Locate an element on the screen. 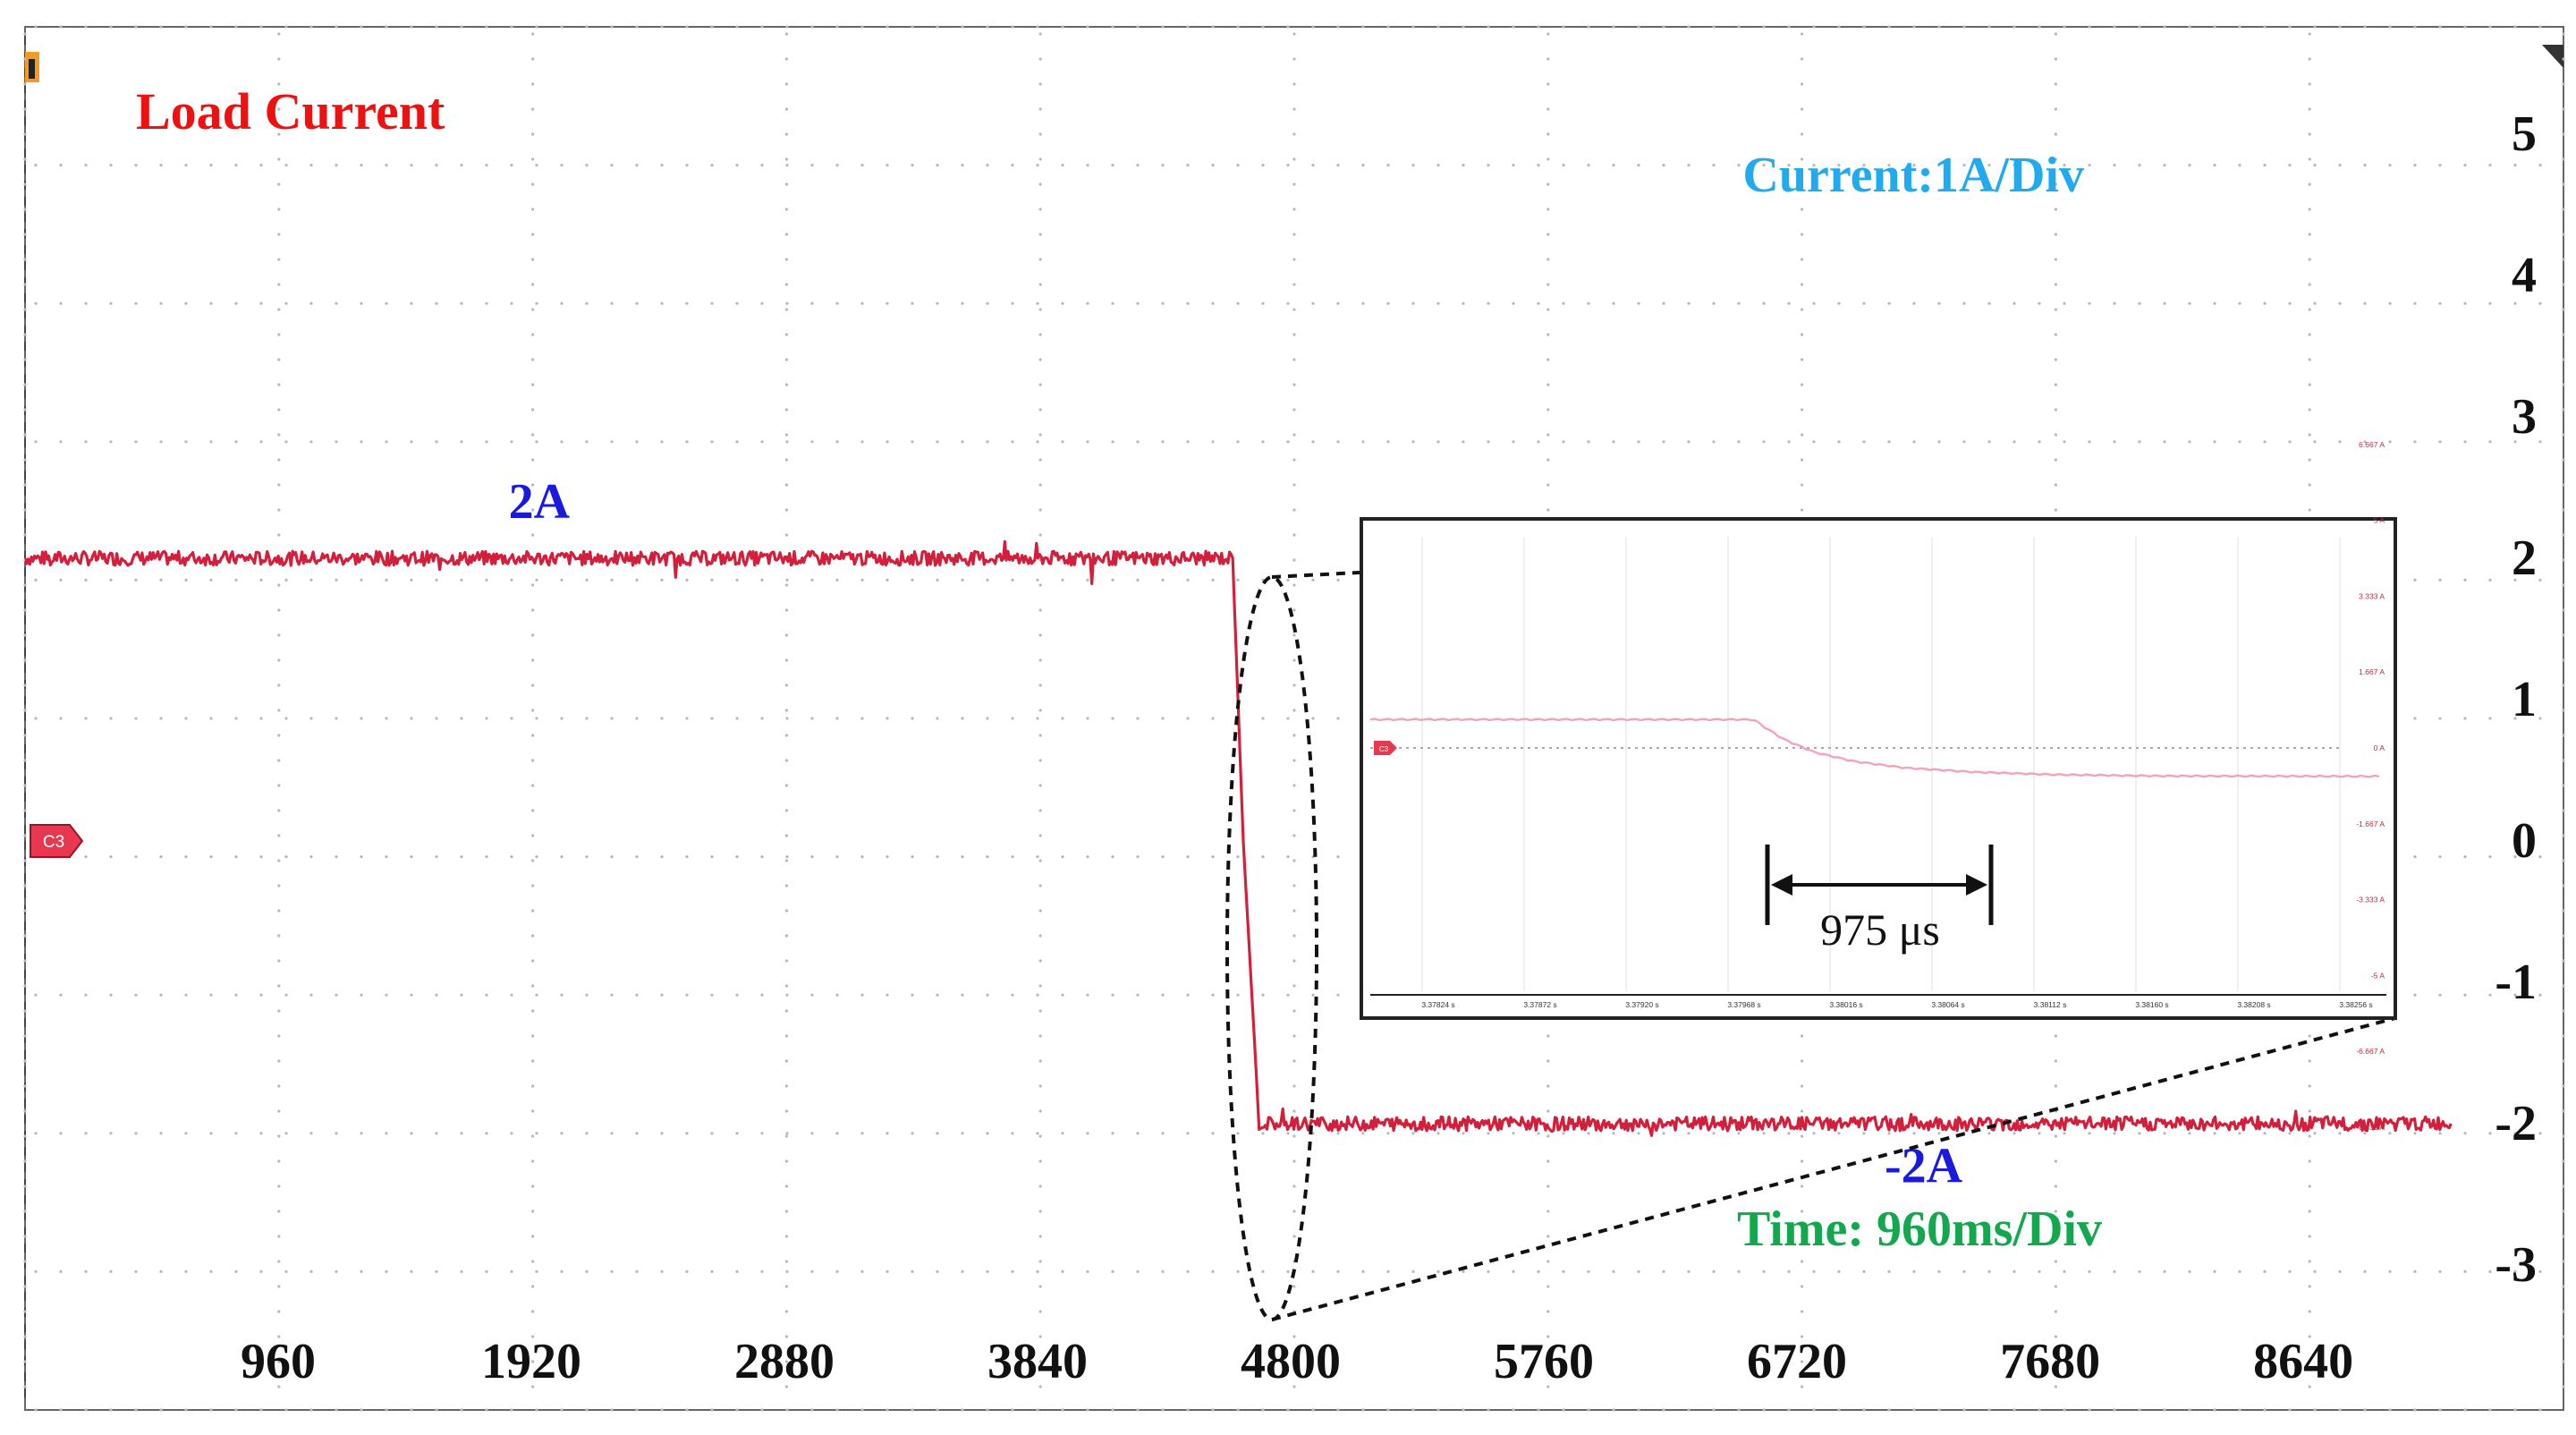 The height and width of the screenshot is (1435, 2576). inset-y-tick: -6.667 A is located at coordinates (2370, 1051).